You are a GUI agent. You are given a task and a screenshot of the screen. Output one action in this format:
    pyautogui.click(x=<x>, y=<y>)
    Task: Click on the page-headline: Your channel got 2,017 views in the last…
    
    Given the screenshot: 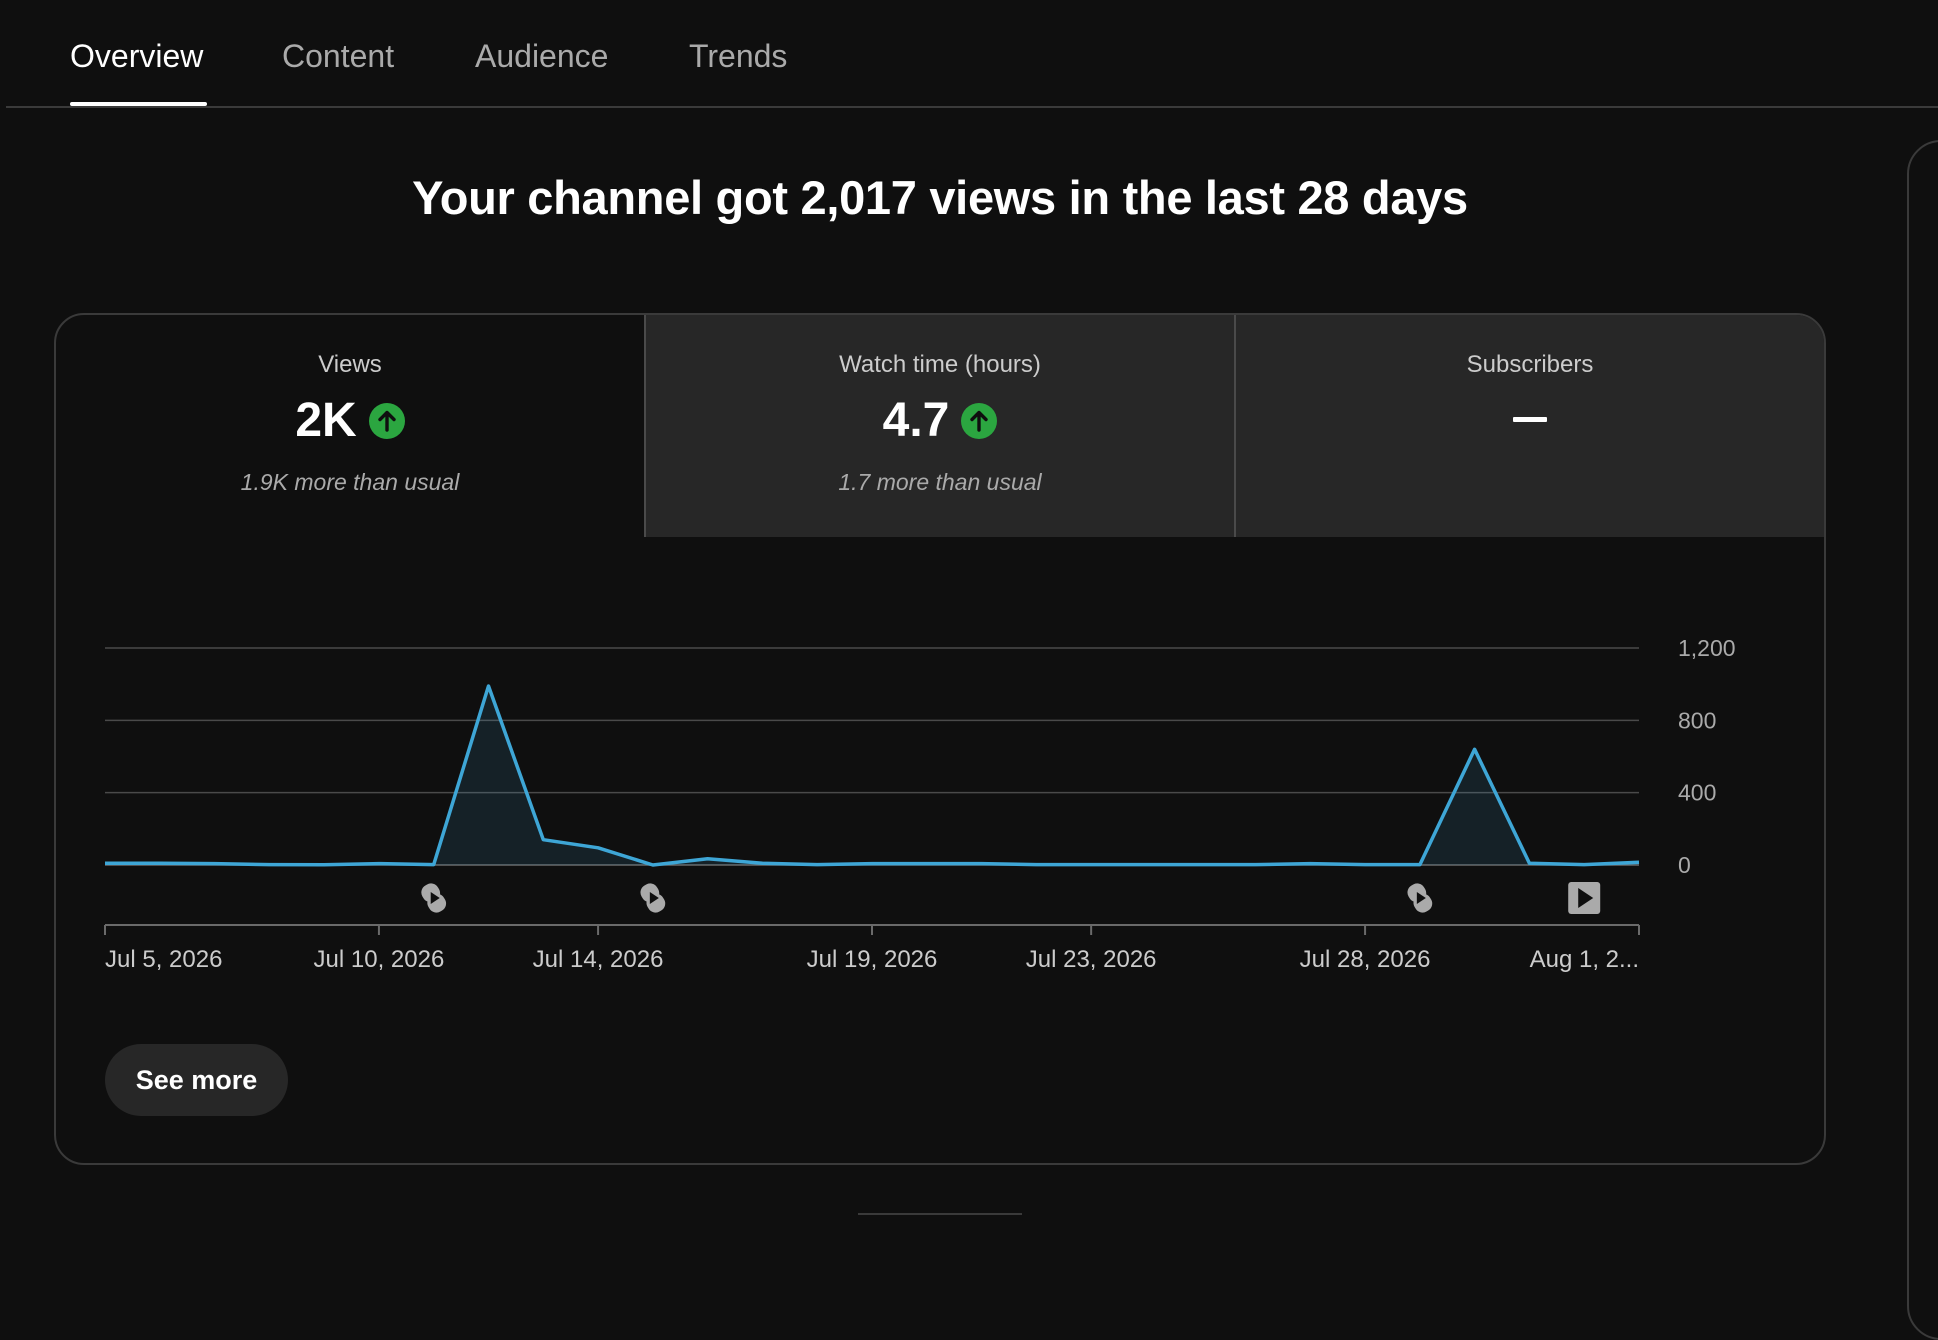 What is the action you would take?
    pyautogui.click(x=940, y=197)
    